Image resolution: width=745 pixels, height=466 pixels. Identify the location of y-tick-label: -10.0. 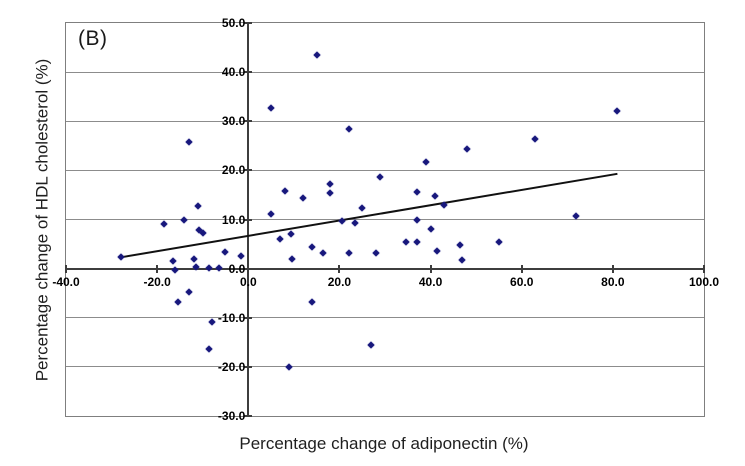
(231, 317).